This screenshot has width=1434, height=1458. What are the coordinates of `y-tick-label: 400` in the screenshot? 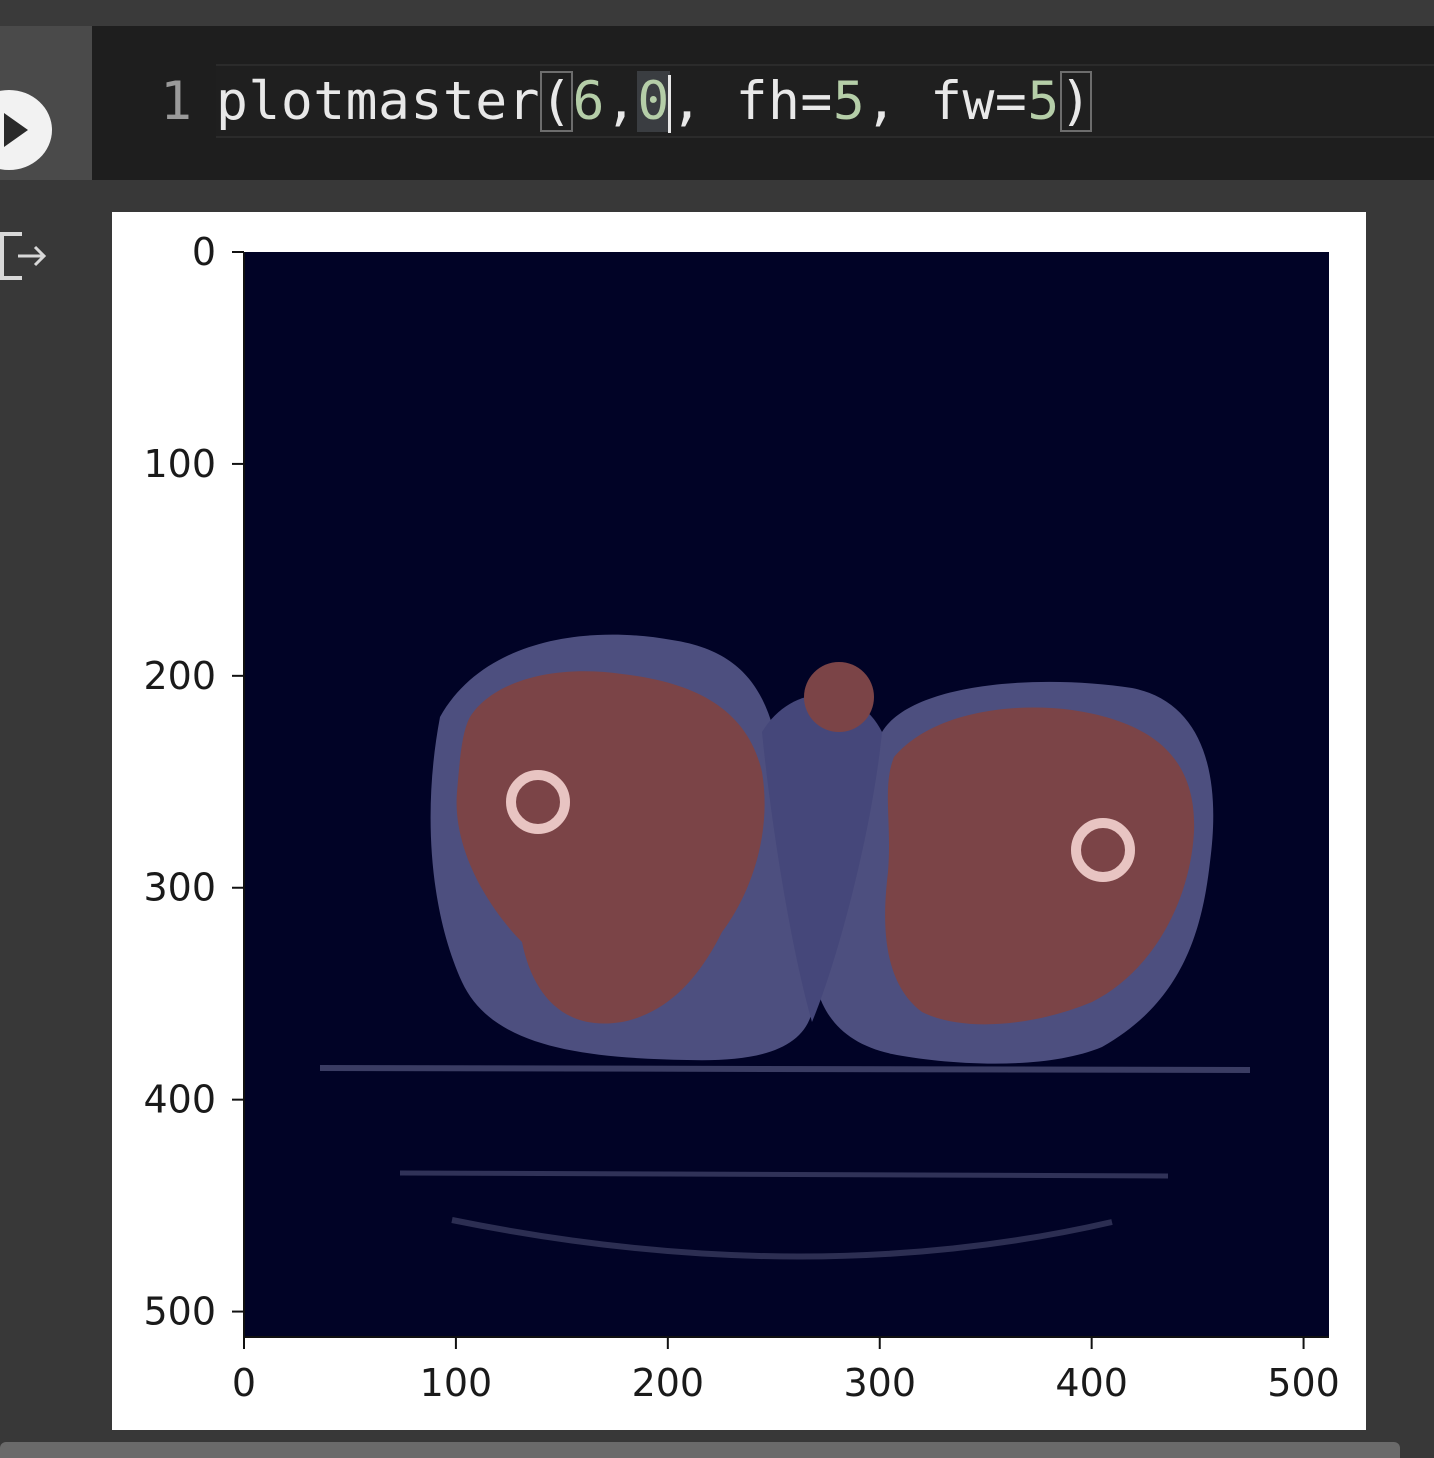 It's located at (179, 1100).